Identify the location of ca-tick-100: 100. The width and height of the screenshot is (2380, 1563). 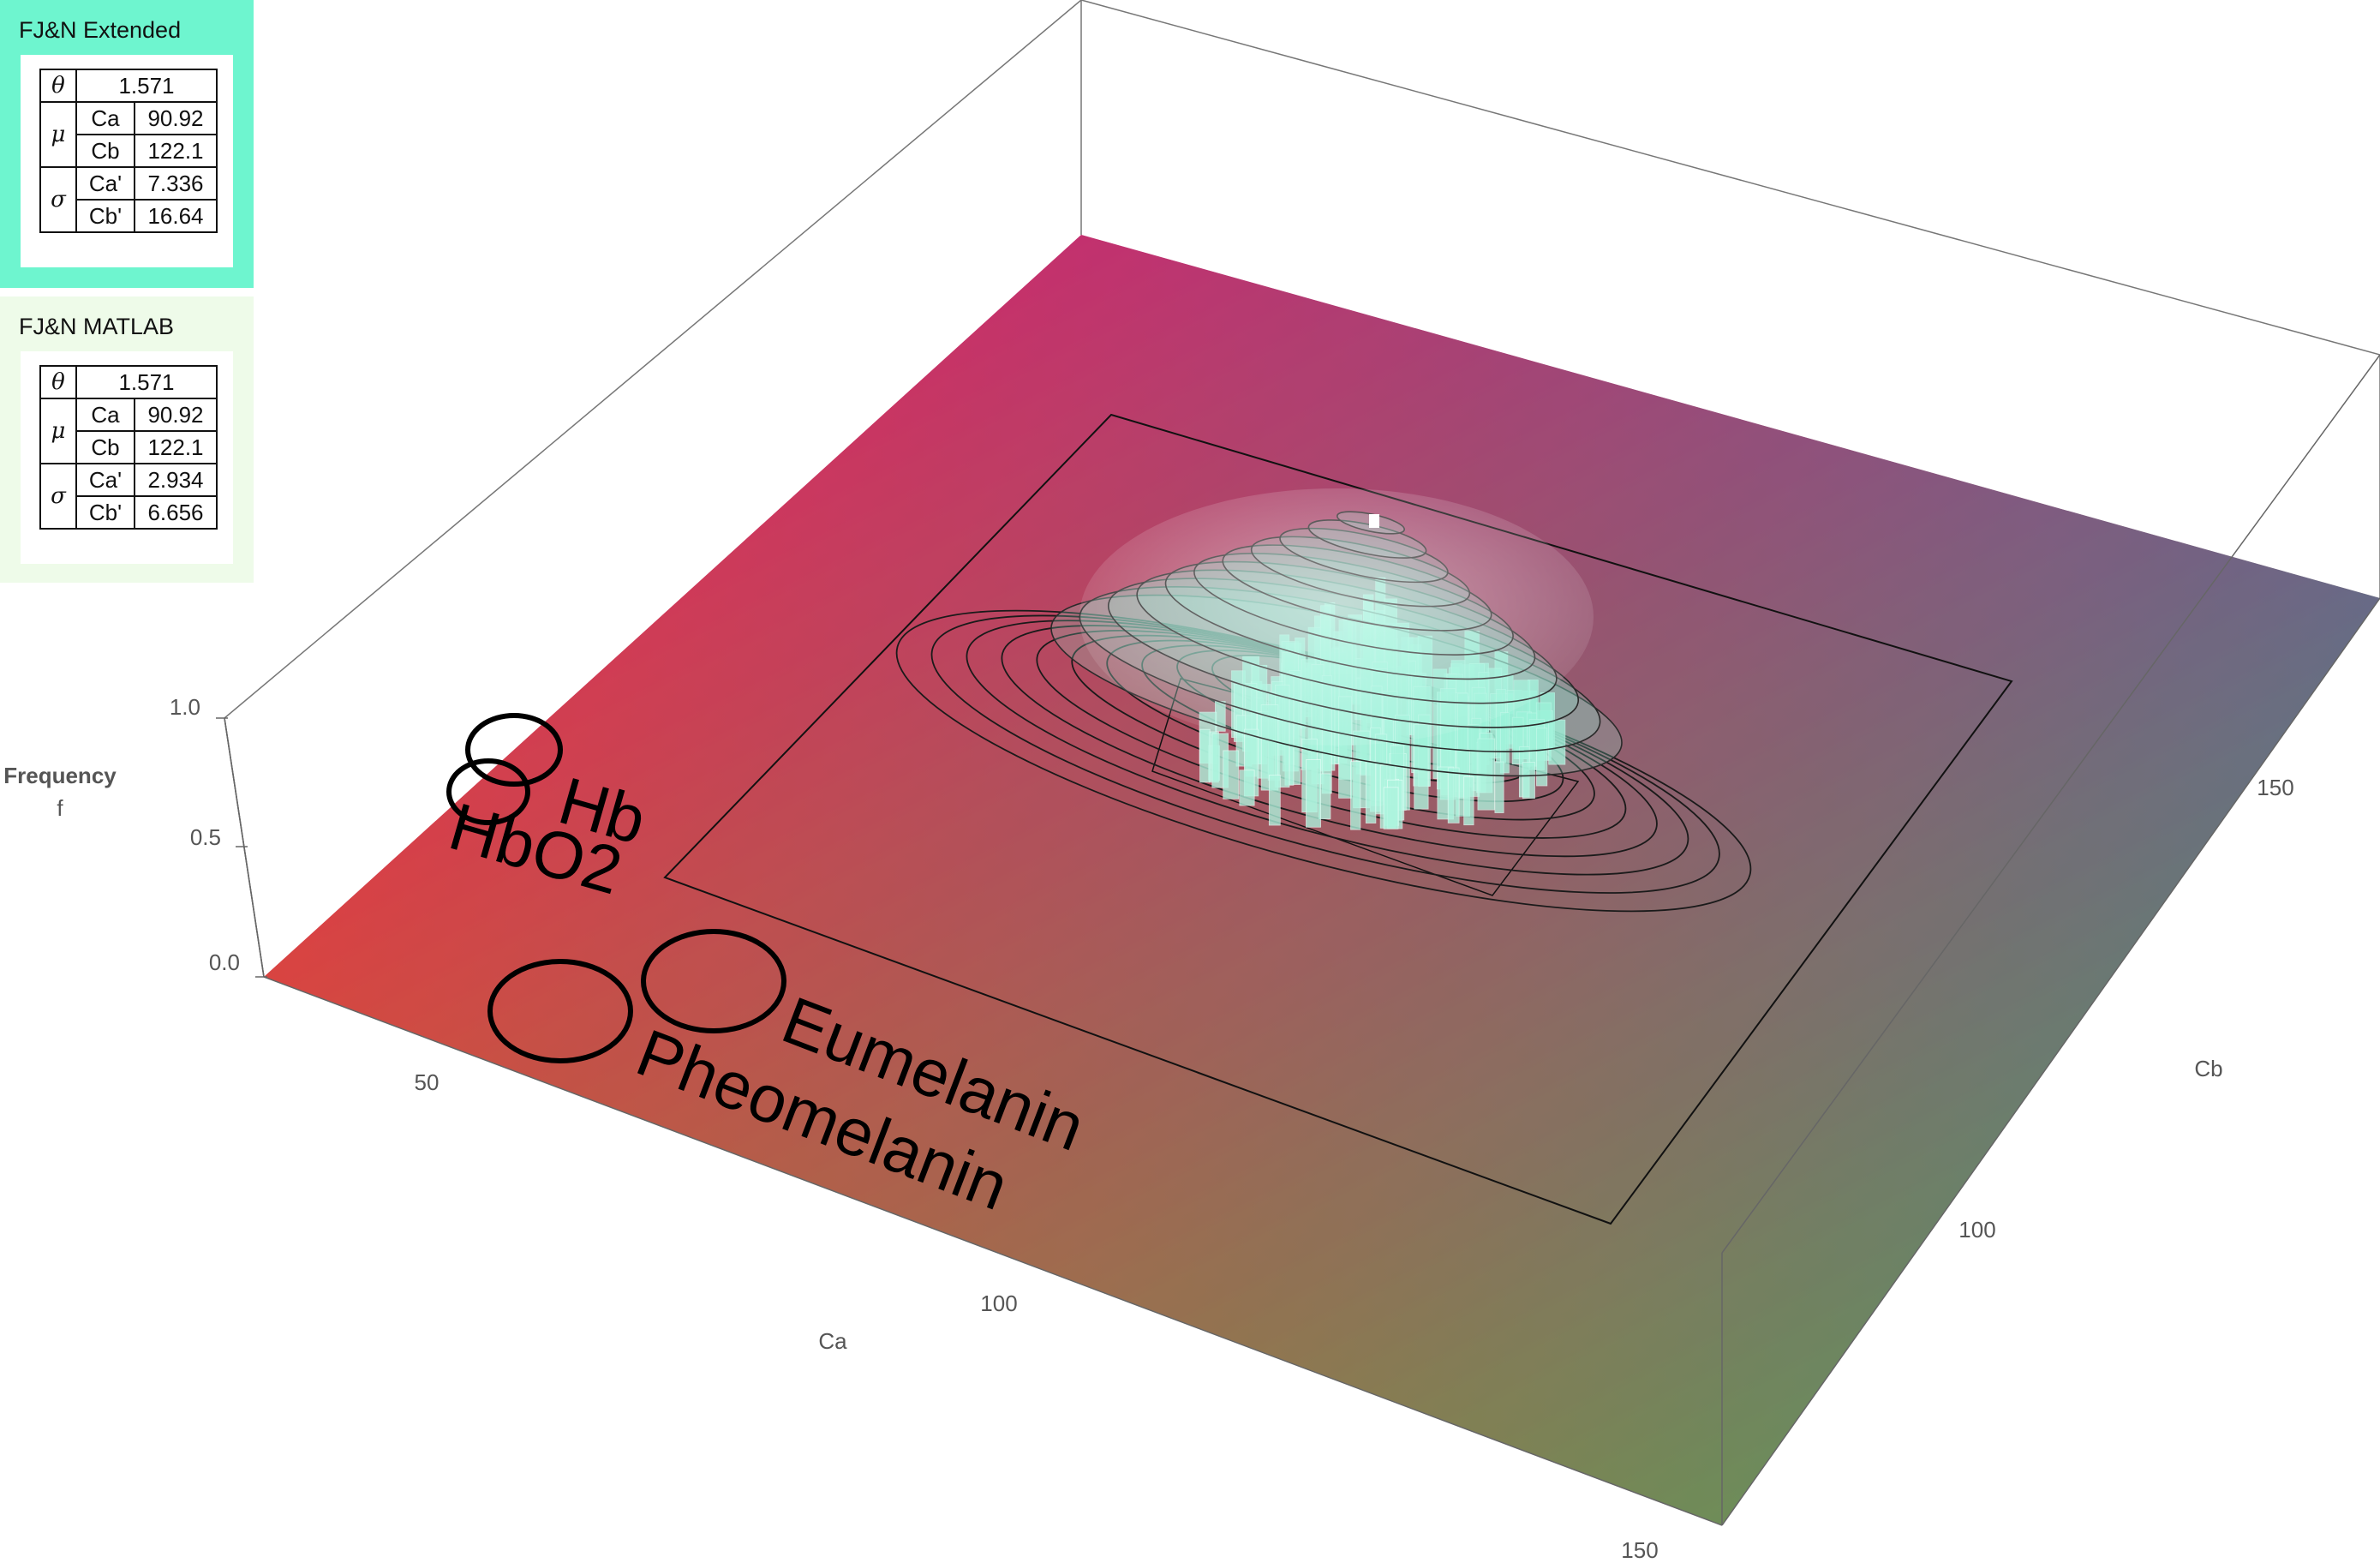
(998, 1303).